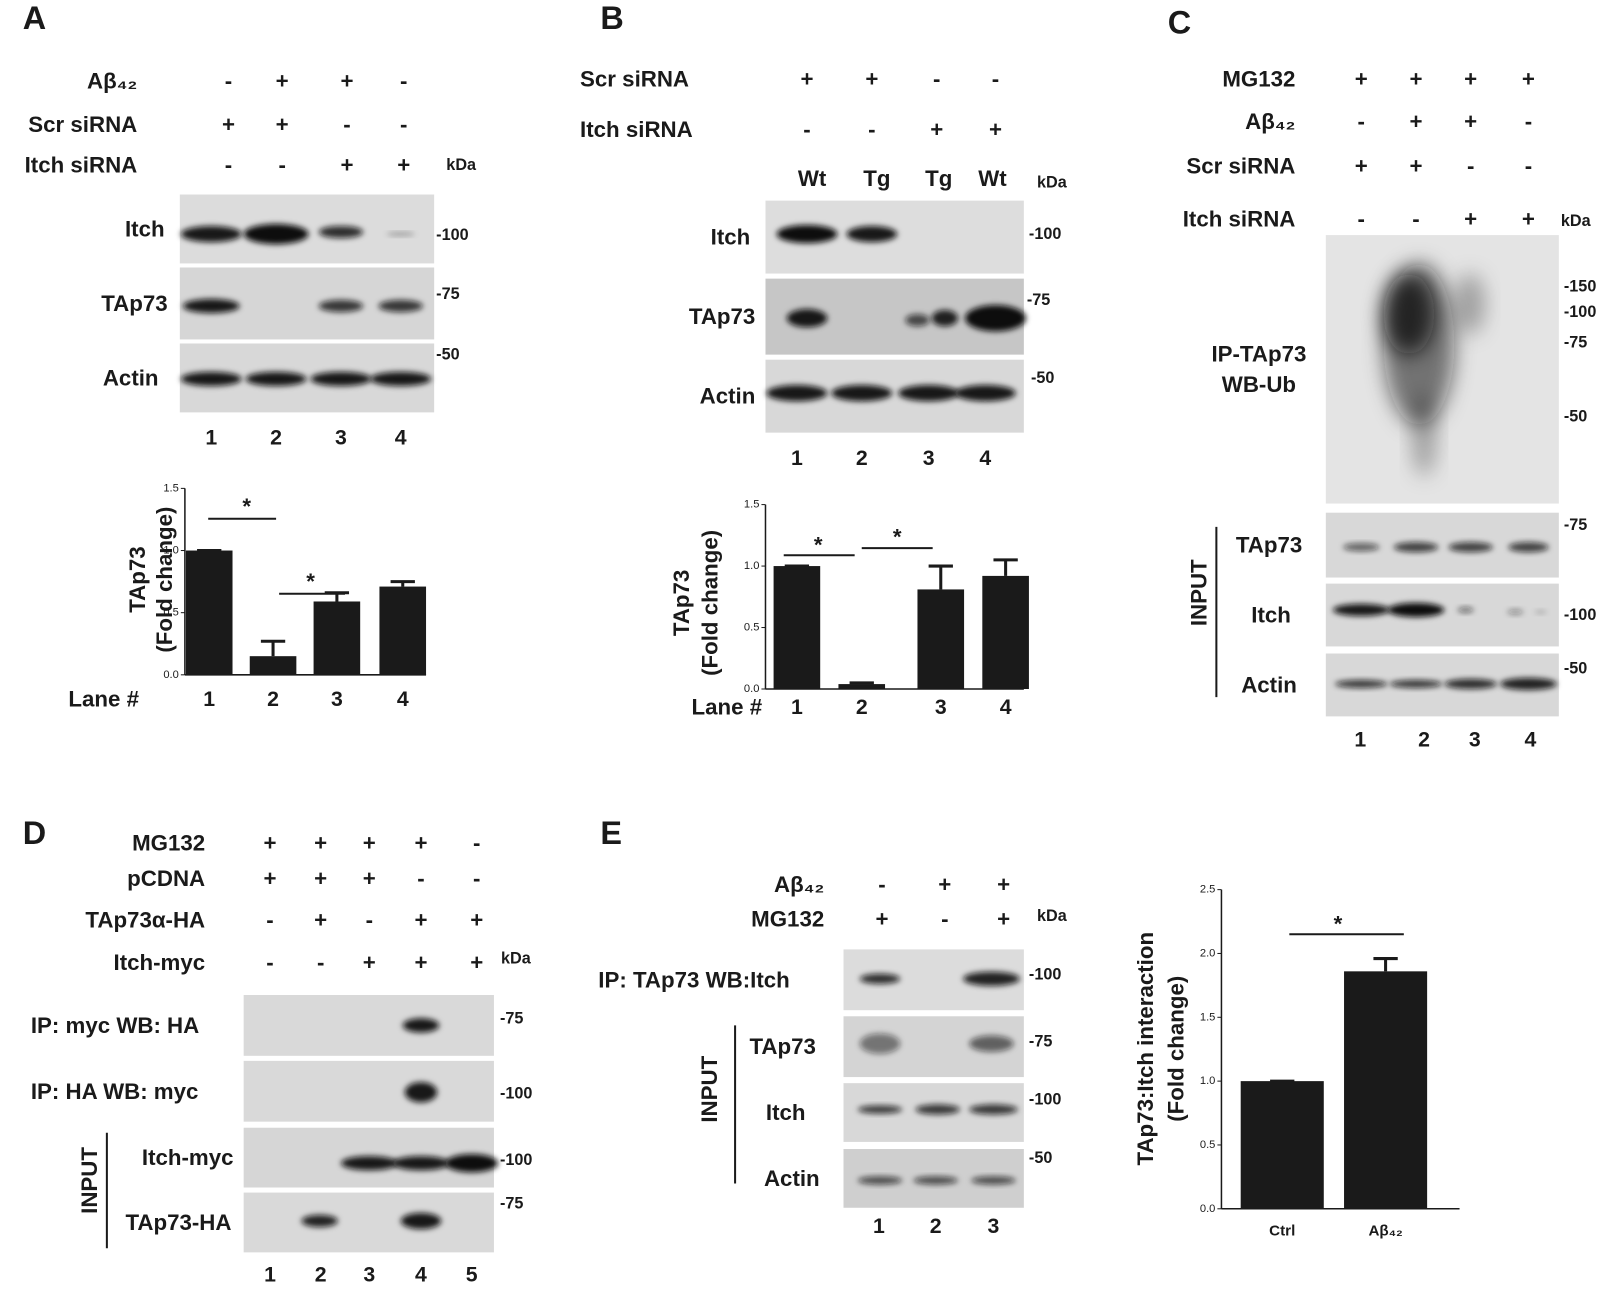  Describe the element at coordinates (876, 178) in the screenshot. I see `lane-header: Tg` at that location.